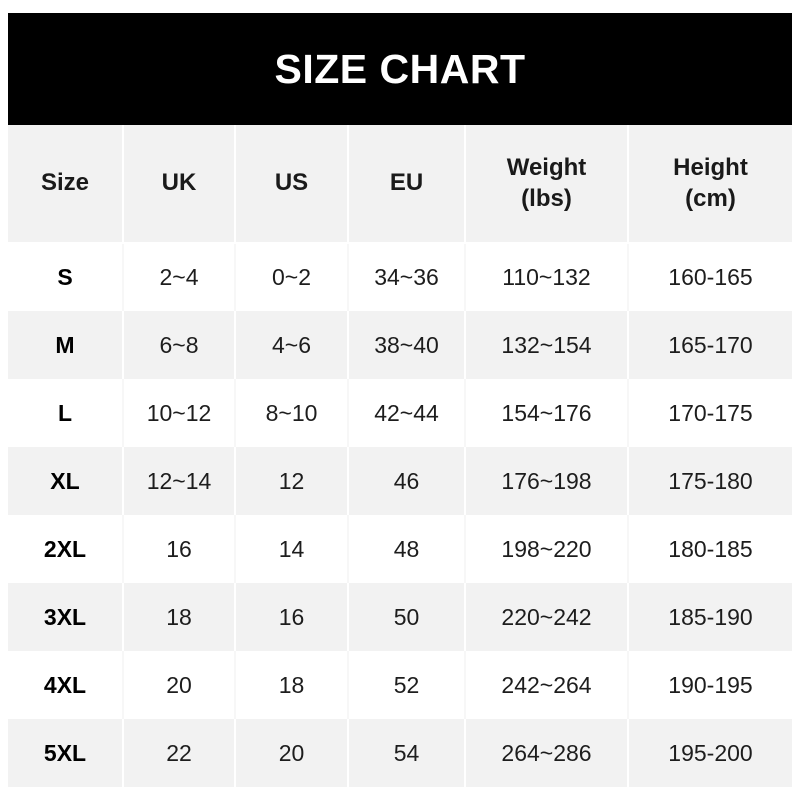 The width and height of the screenshot is (800, 800). I want to click on cell-size: L, so click(66, 413).